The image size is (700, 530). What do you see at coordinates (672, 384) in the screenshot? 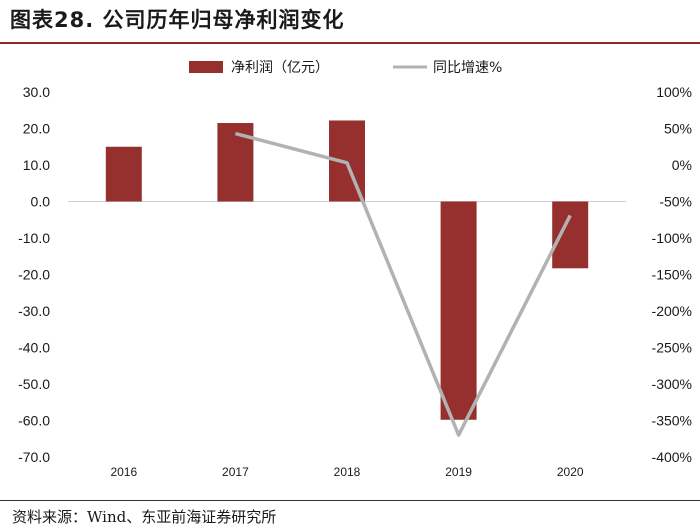
I see `right-tick-label: -300%` at bounding box center [672, 384].